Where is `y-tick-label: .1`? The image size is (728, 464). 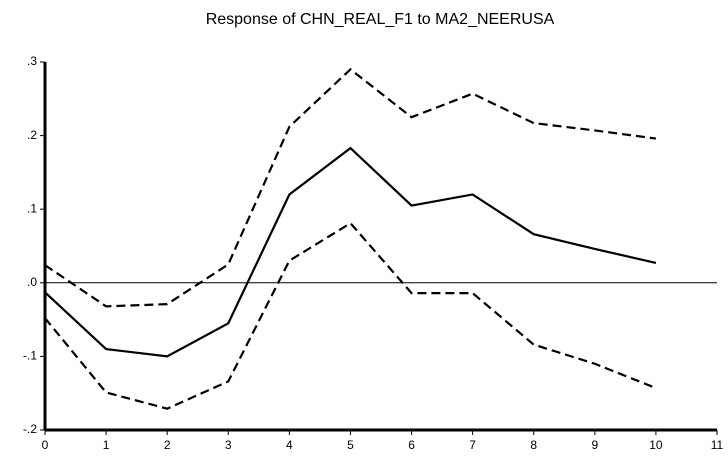
y-tick-label: .1 is located at coordinates (32, 208).